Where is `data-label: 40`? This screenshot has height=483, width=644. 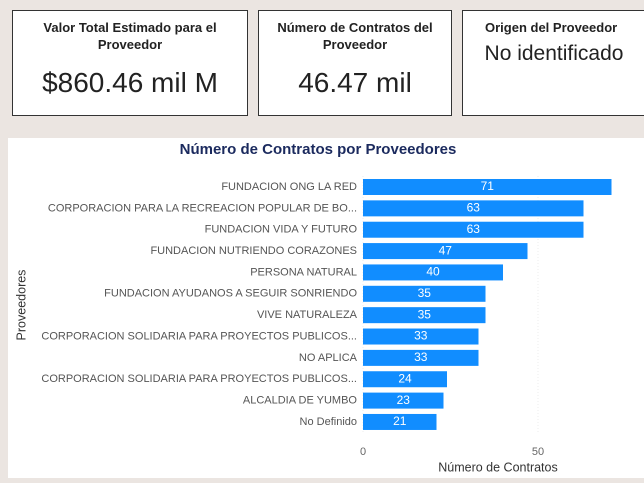 data-label: 40 is located at coordinates (433, 272).